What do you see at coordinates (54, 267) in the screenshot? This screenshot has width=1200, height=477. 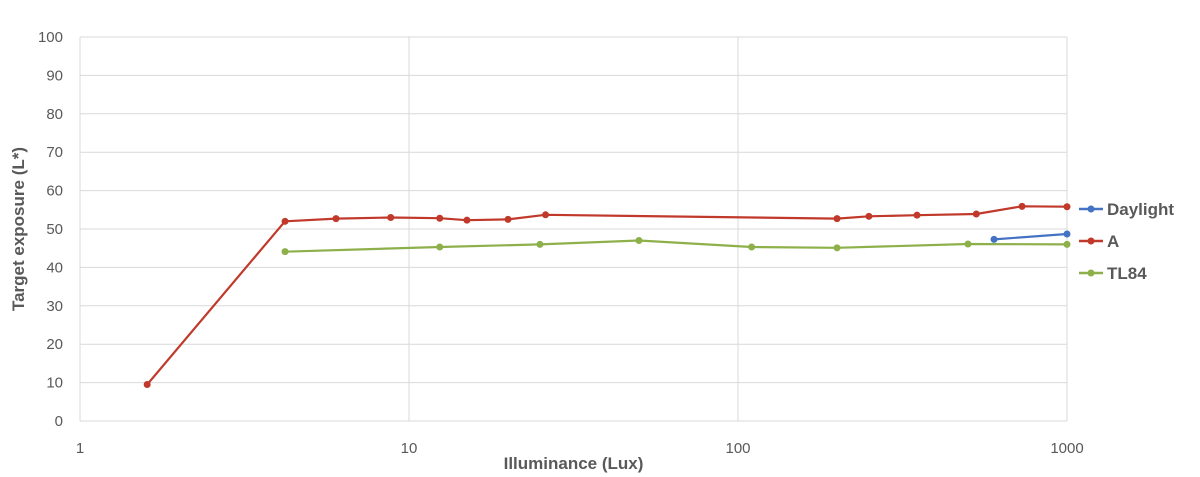 I see `y-tick-label: 40` at bounding box center [54, 267].